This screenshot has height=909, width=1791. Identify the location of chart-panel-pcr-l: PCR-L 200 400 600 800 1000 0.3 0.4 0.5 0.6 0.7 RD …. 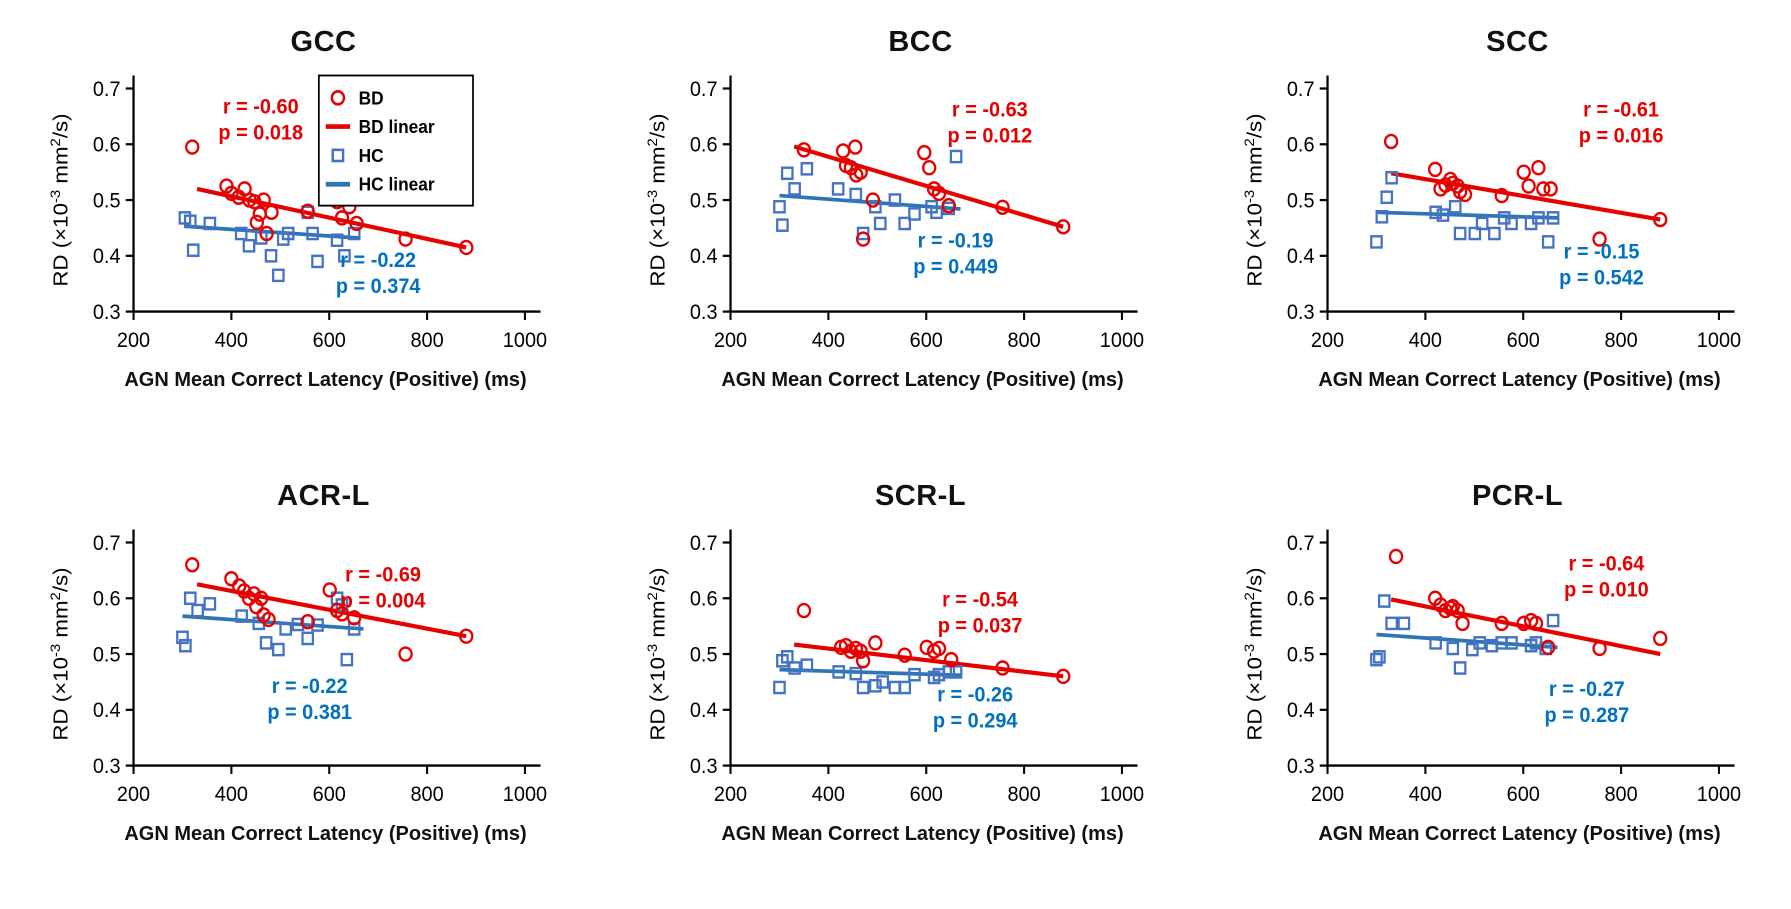
(1492, 681).